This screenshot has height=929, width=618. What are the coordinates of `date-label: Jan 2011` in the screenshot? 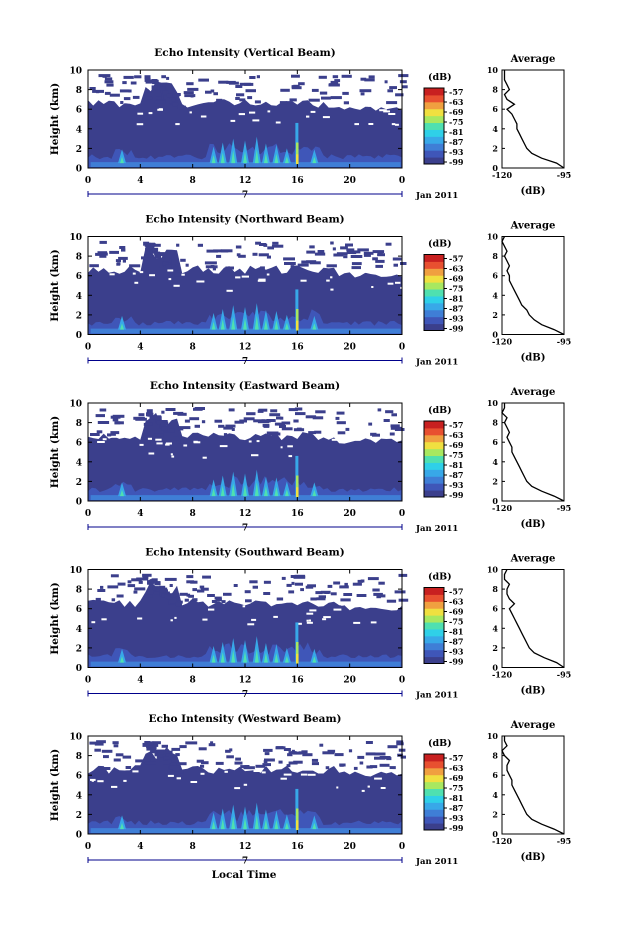 It's located at (436, 862).